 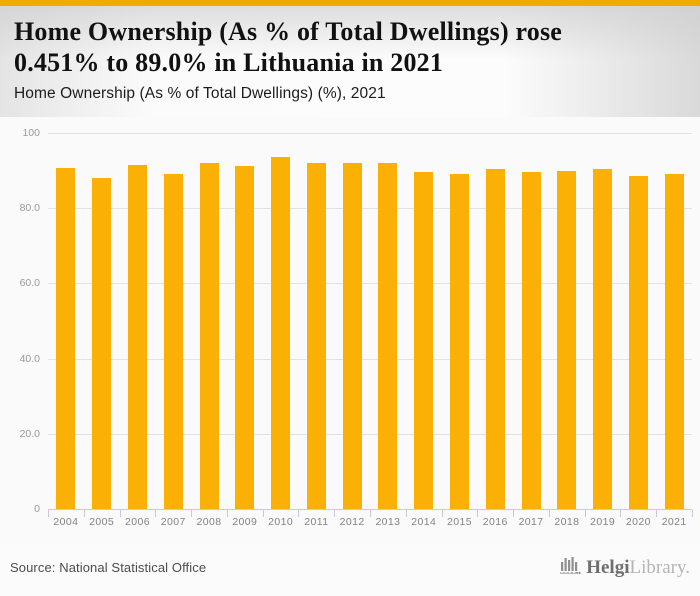 What do you see at coordinates (209, 336) in the screenshot?
I see `bar-2008` at bounding box center [209, 336].